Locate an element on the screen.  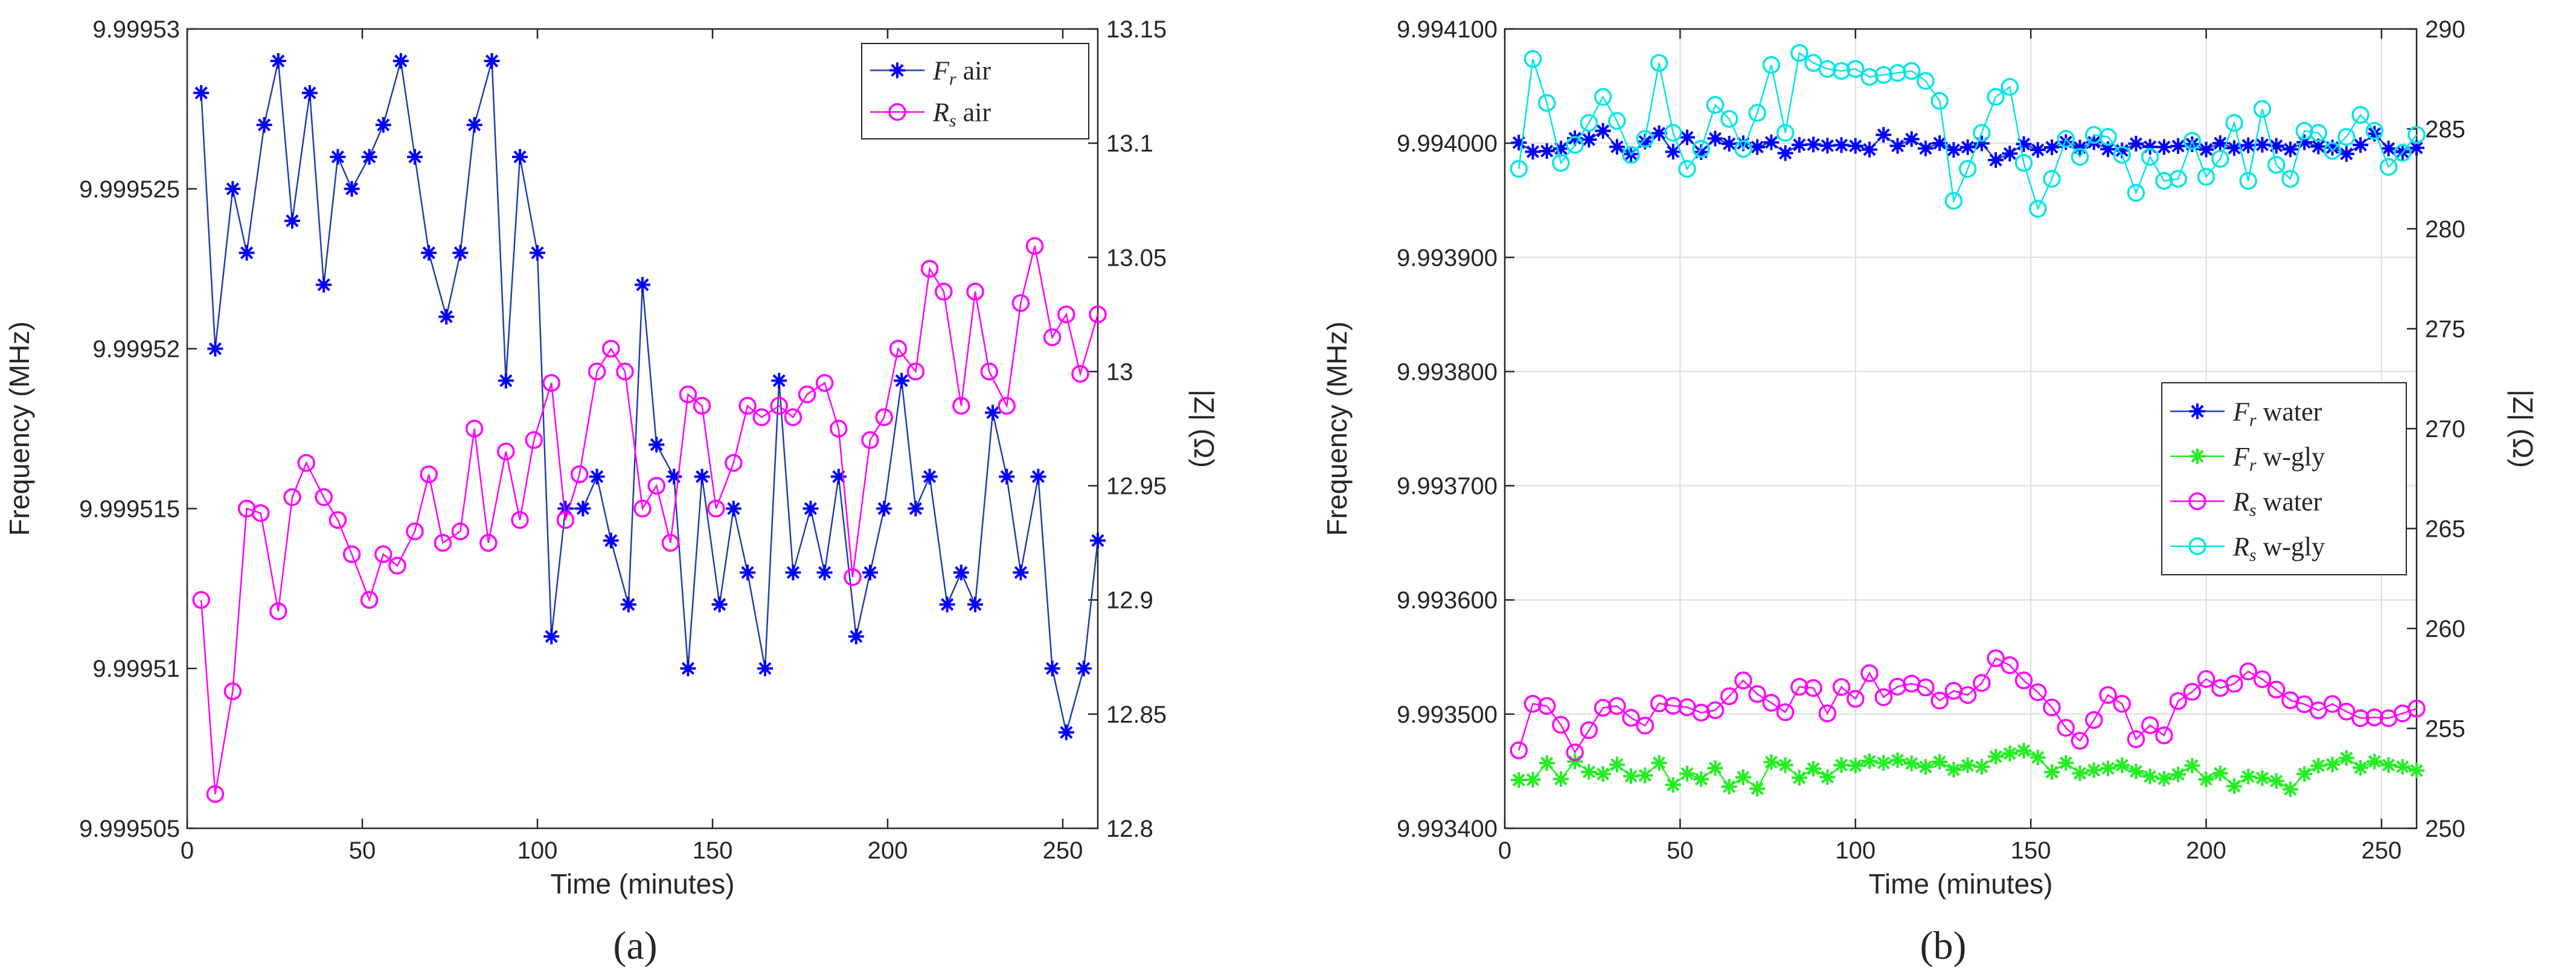
legend-entry: Rs air is located at coordinates (930, 114).